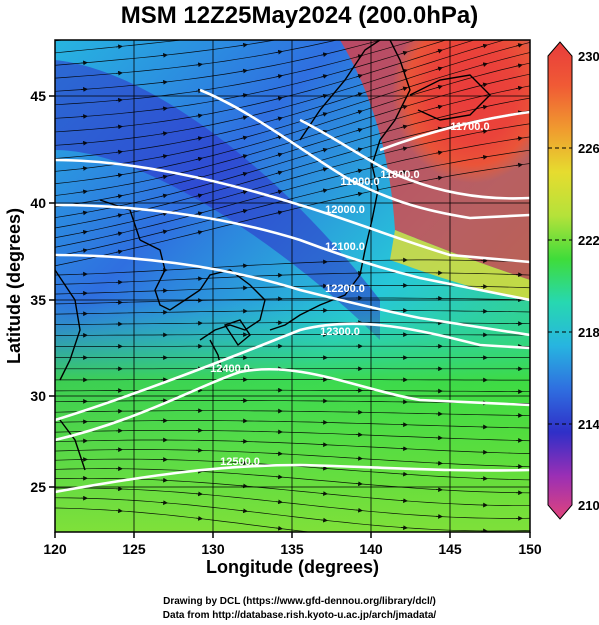 This screenshot has width=599, height=625. What do you see at coordinates (299, 15) in the screenshot?
I see `figure-title: MSM 12Z25May2024 (200.0hPa)` at bounding box center [299, 15].